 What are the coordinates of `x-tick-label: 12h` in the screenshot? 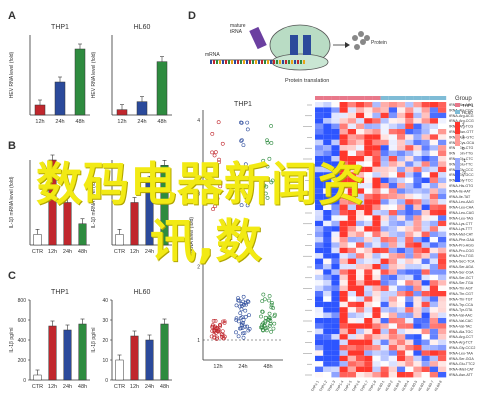 It's located at (52, 252).